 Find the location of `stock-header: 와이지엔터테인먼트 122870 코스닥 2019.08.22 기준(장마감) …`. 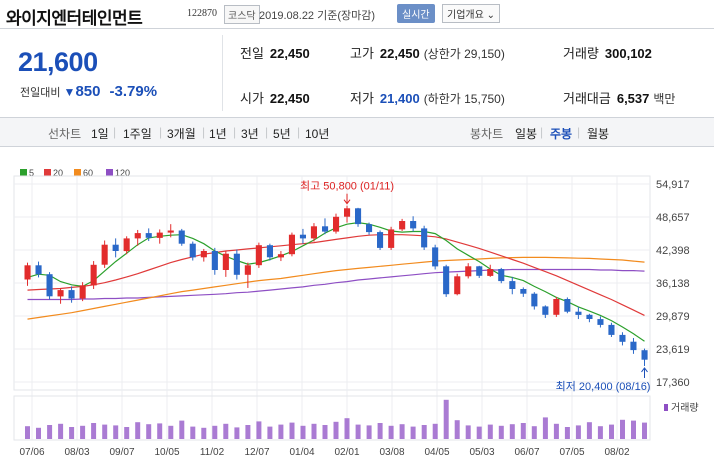

stock-header: 와이지엔터테인먼트 122870 코스닥 2019.08.22 기준(장마감) … is located at coordinates (357, 14).